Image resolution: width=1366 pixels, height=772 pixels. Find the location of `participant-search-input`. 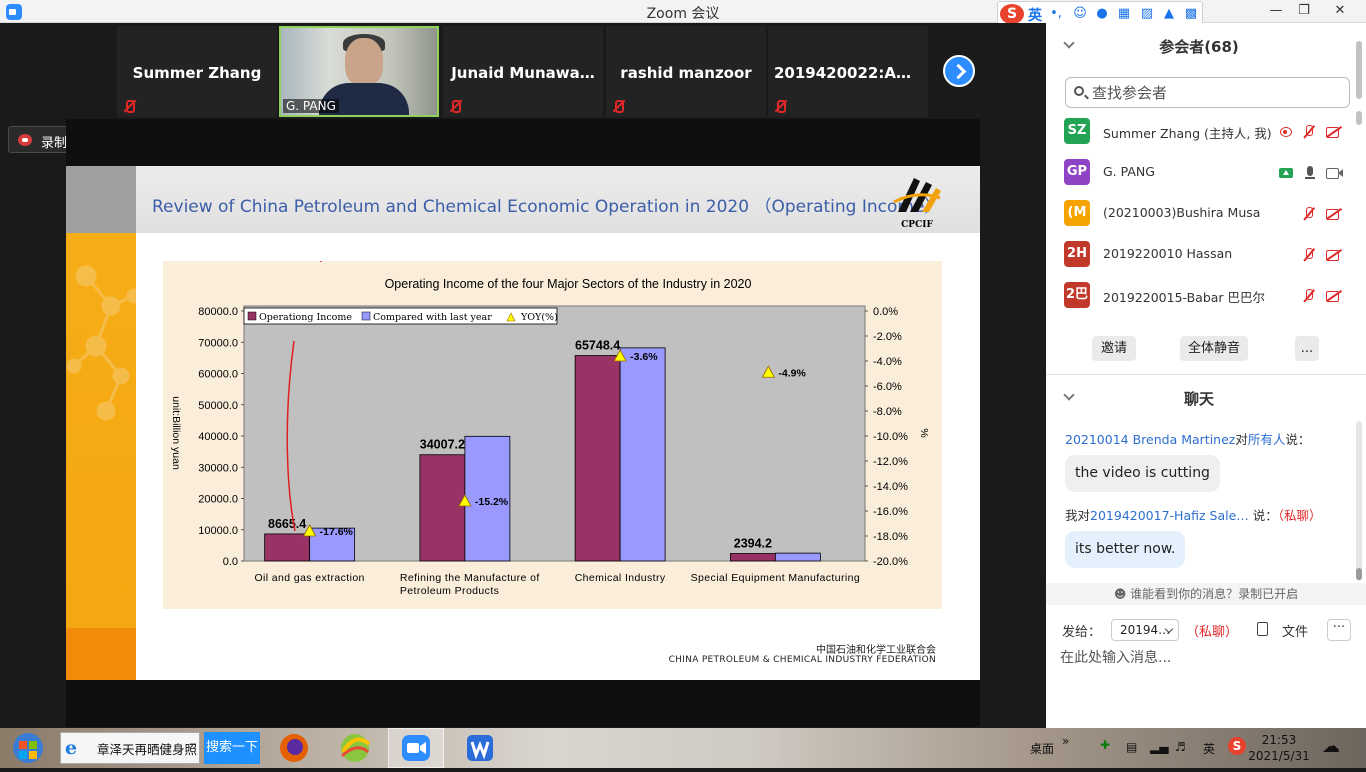

participant-search-input is located at coordinates (1217, 92).